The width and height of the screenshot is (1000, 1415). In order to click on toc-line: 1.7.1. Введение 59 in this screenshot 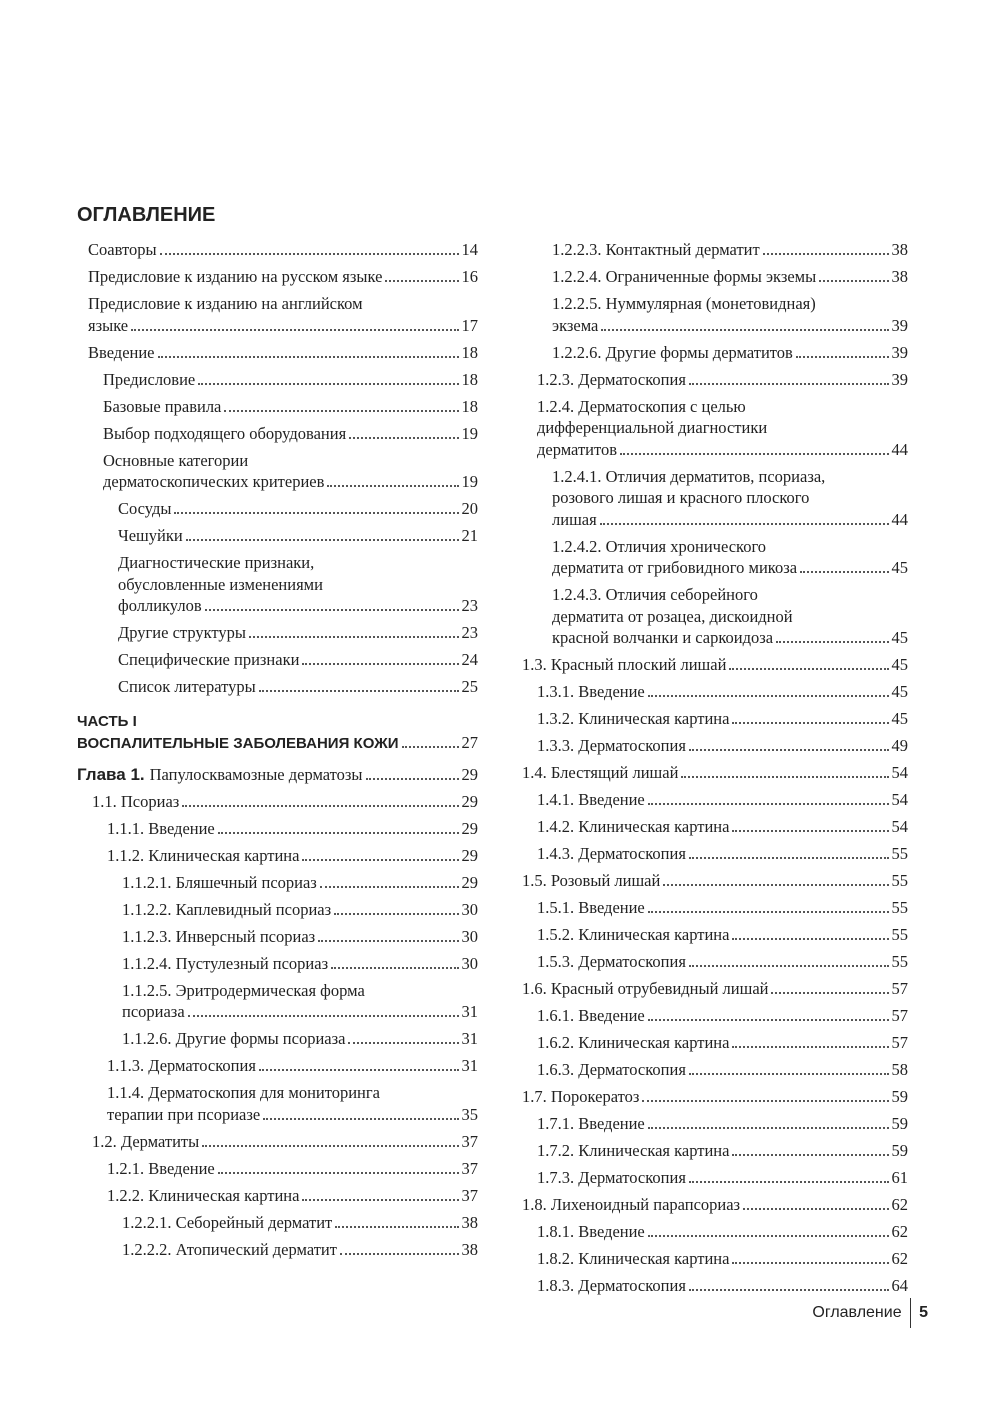, I will do `click(722, 1124)`.